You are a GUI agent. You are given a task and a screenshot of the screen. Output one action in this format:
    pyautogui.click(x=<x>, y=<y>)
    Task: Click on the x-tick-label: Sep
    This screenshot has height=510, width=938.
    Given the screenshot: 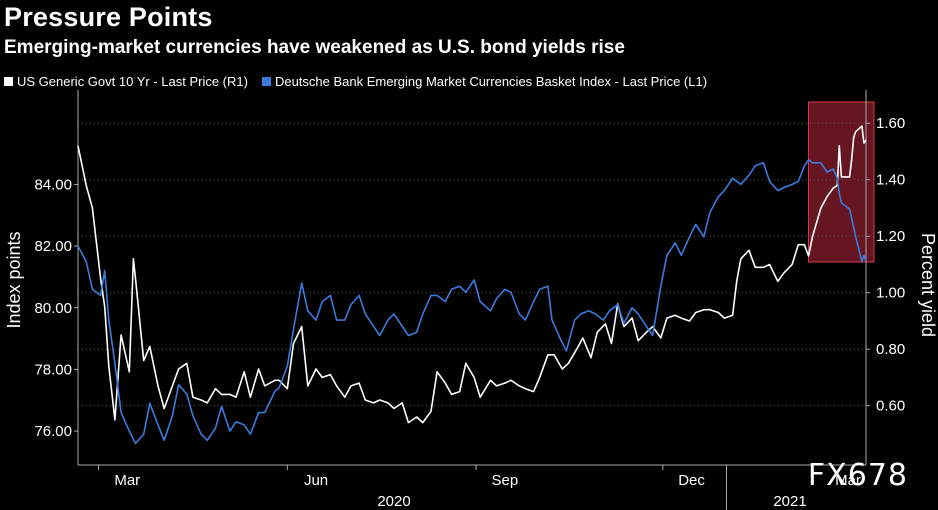 What is the action you would take?
    pyautogui.click(x=504, y=480)
    